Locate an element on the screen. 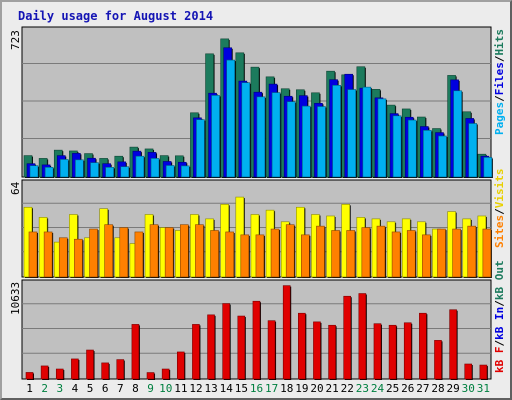 Image resolution: width=512 pixels, height=400 pixels. x-tick-label: 16 is located at coordinates (256, 388).